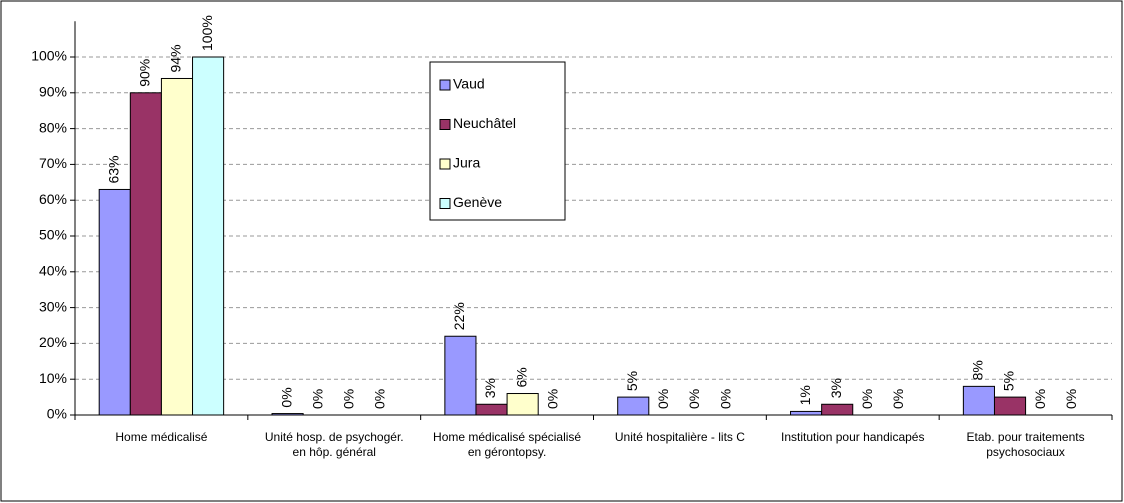  Describe the element at coordinates (53, 271) in the screenshot. I see `y-tick-label: 40%` at that location.